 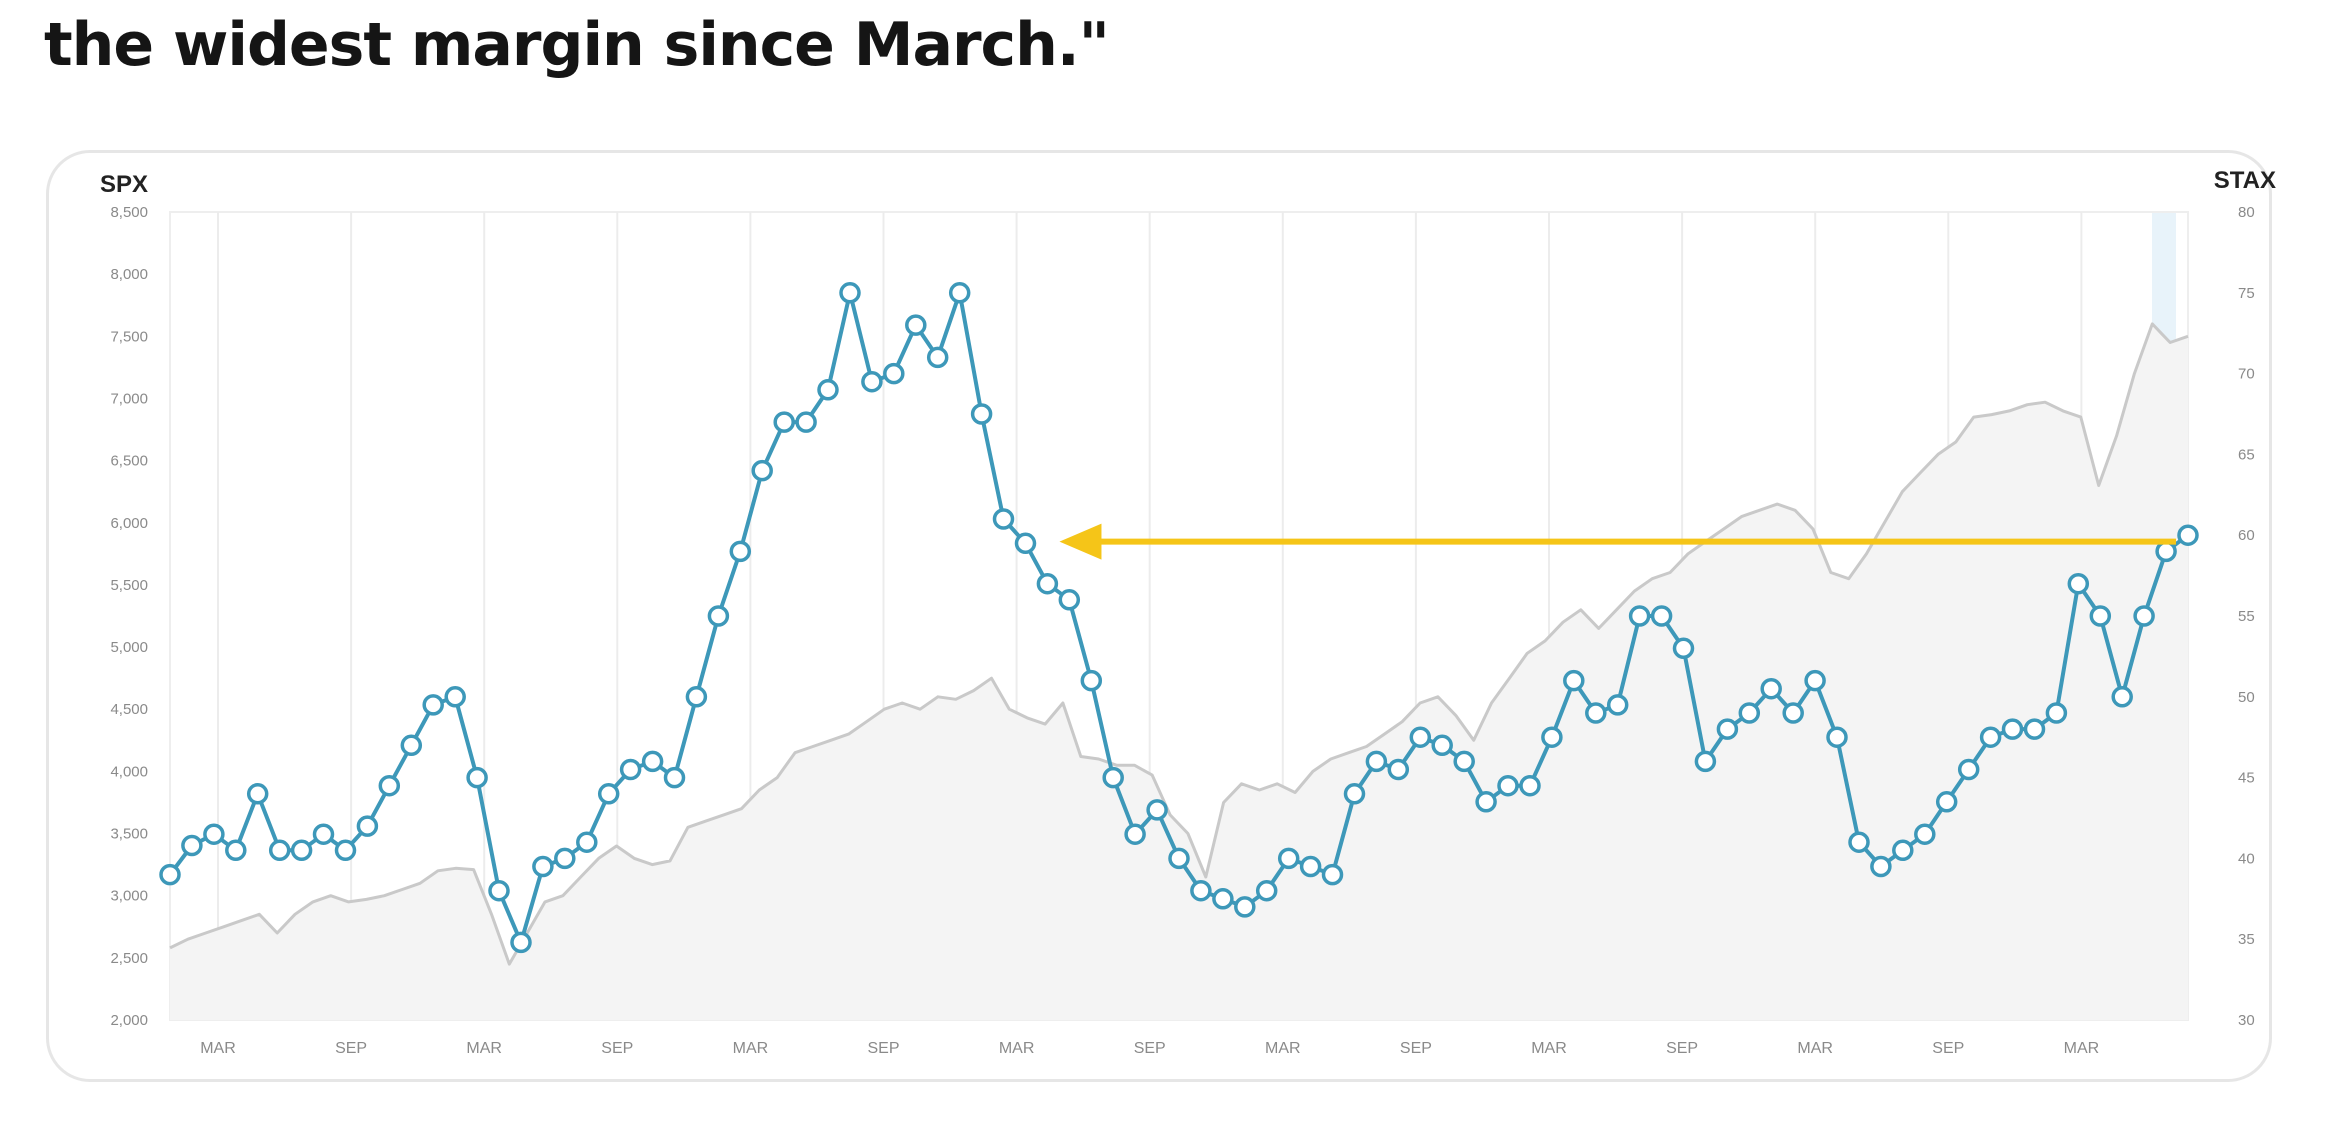 I want to click on left-y-tick-label: 2,500, so click(x=129, y=958).